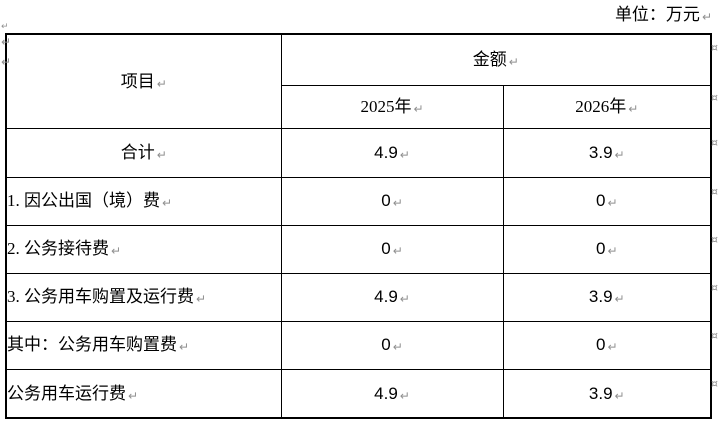  Describe the element at coordinates (66, 393) in the screenshot. I see `row-label-text: 公务用车运行费` at that location.